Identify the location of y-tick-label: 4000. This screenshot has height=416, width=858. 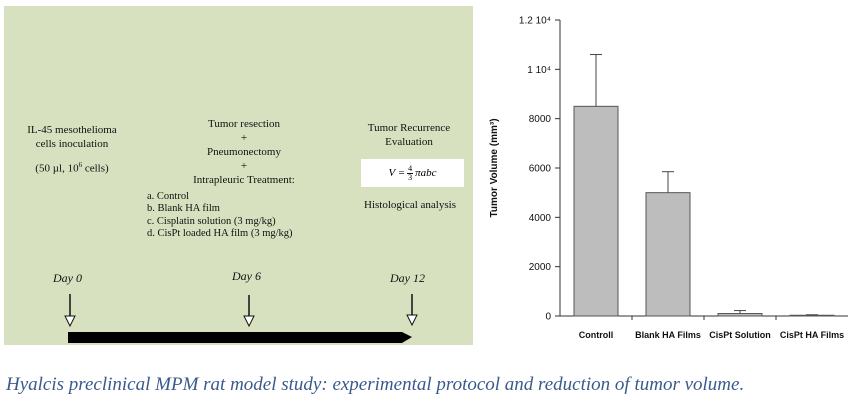
(540, 218).